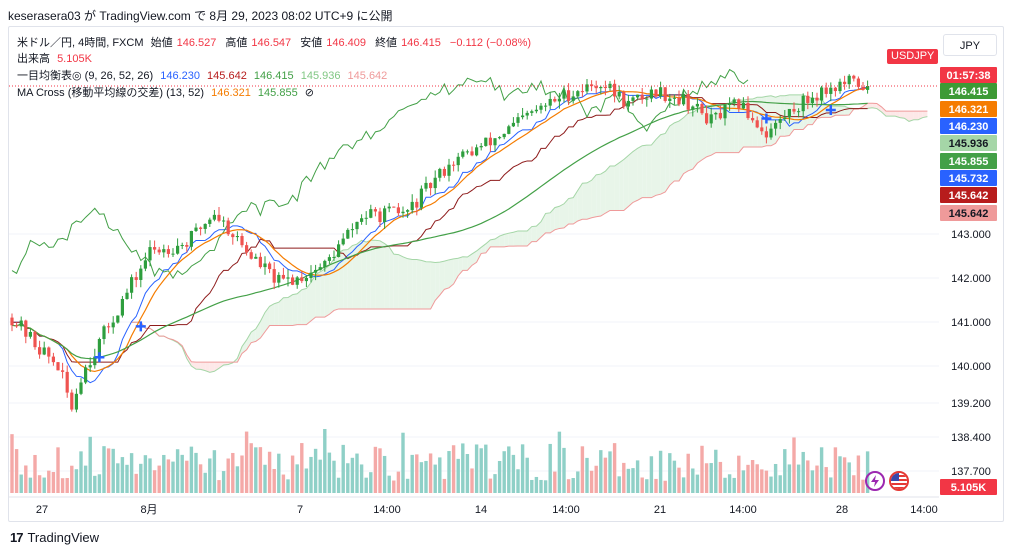 The image size is (1013, 557). Describe the element at coordinates (80, 43) in the screenshot. I see `symbol-label: 米ドル／円, 4時間, FXCM` at that location.